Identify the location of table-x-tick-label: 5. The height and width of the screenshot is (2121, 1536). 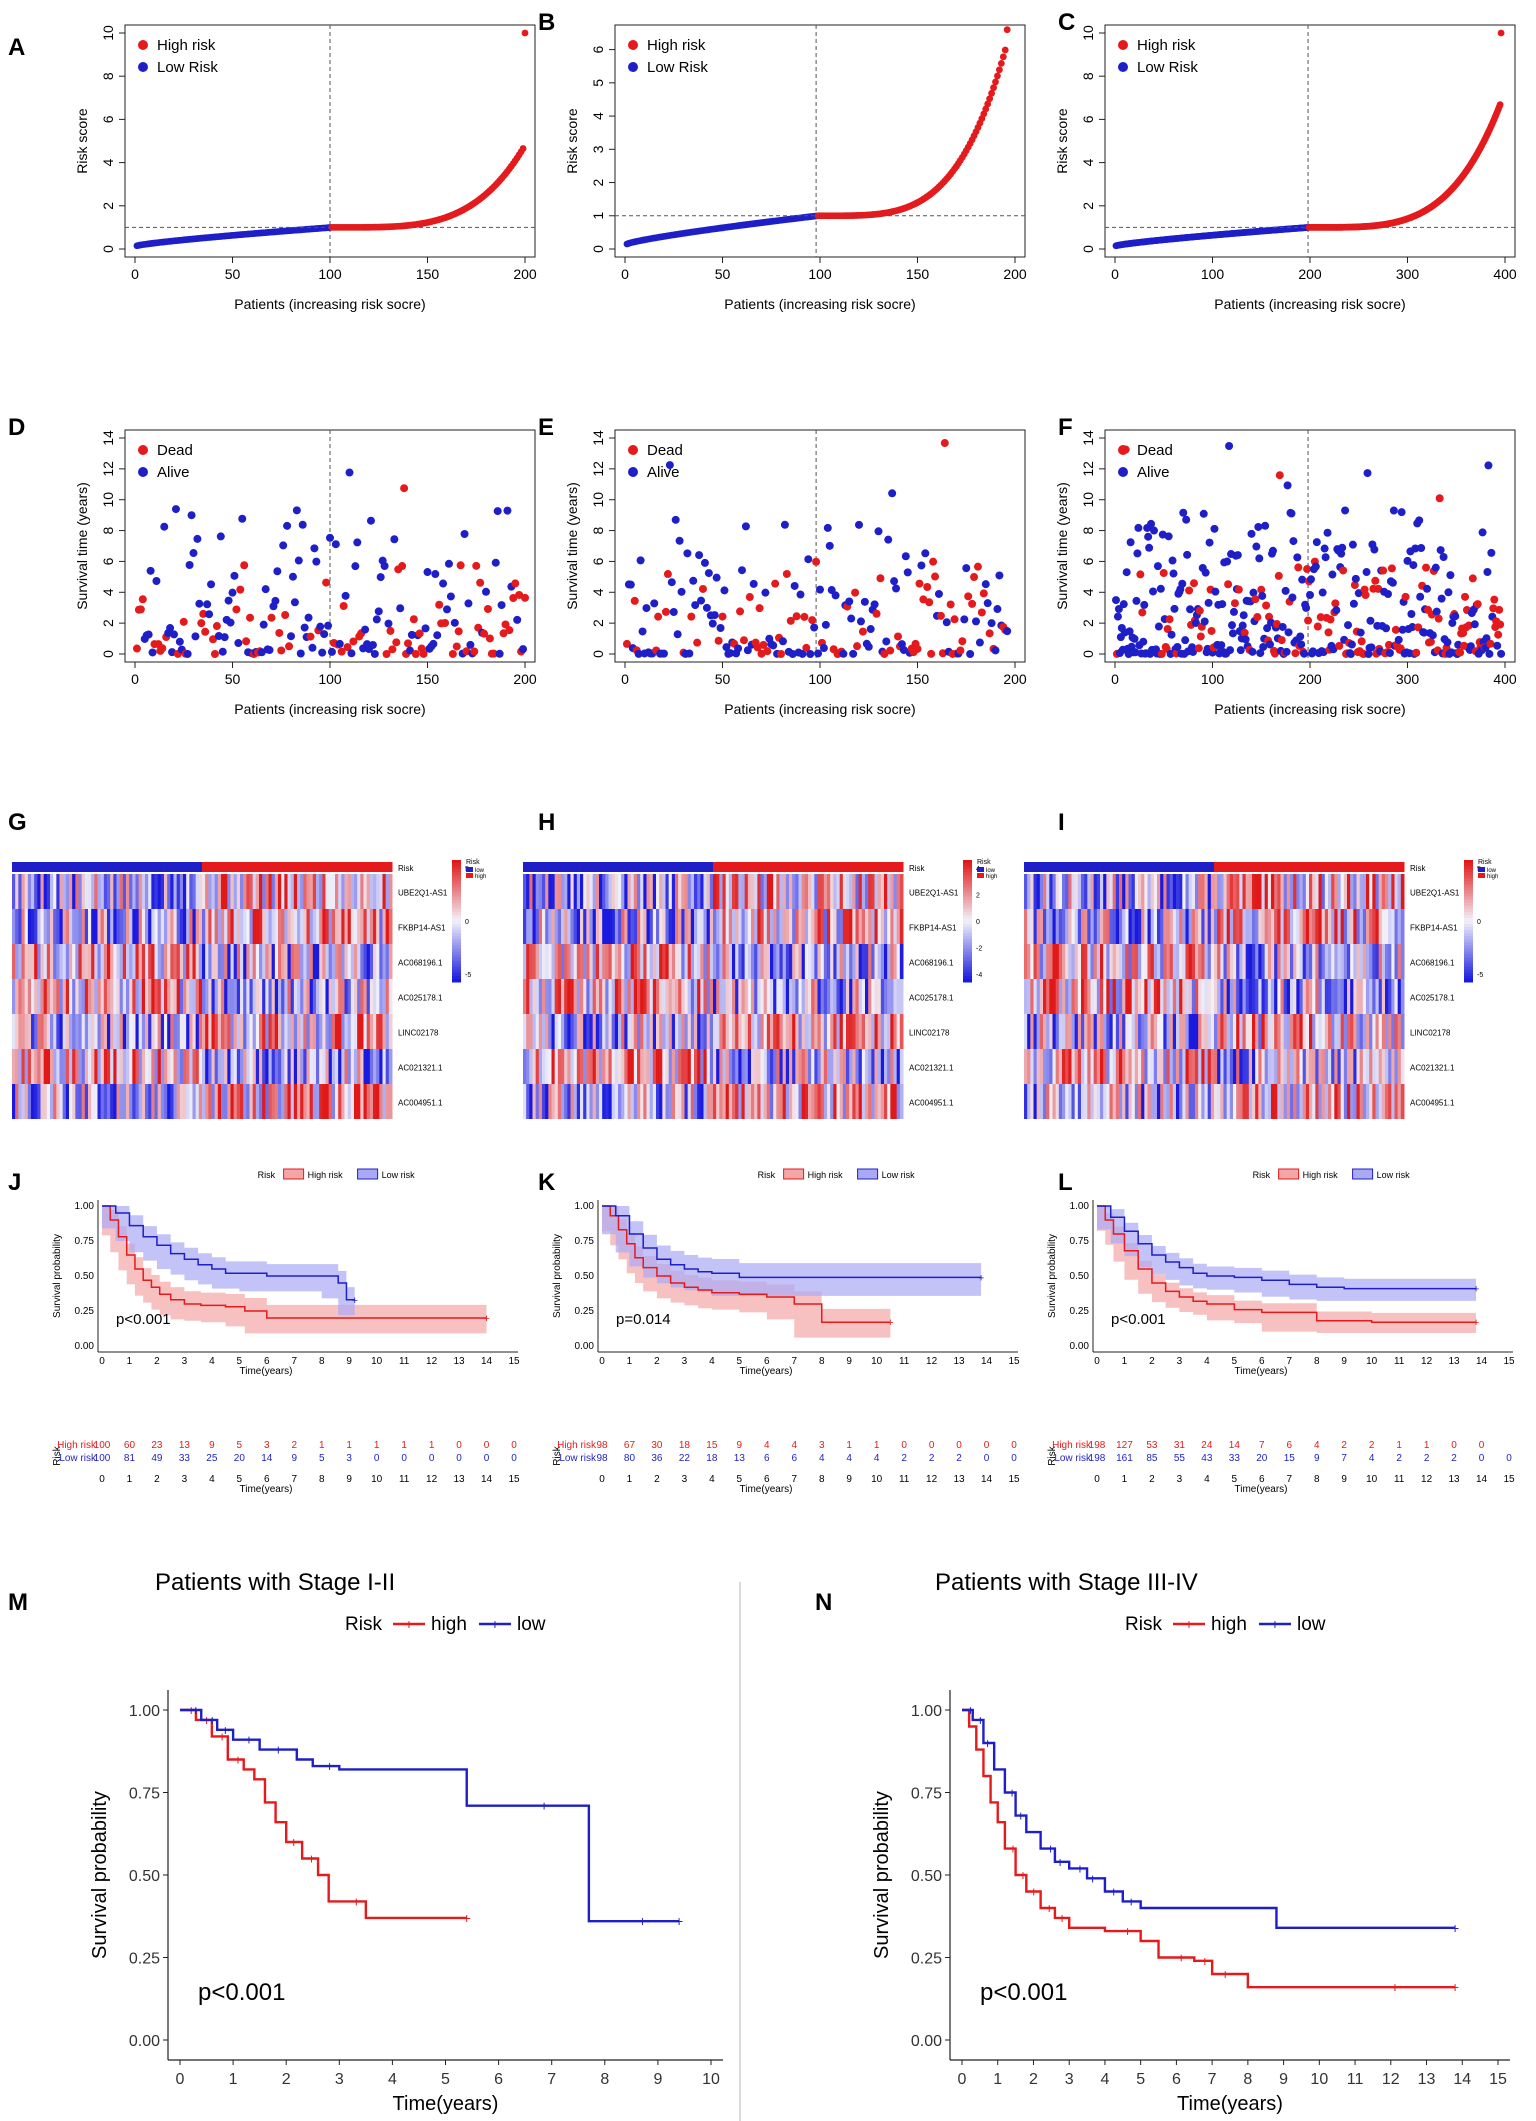
(240, 1479).